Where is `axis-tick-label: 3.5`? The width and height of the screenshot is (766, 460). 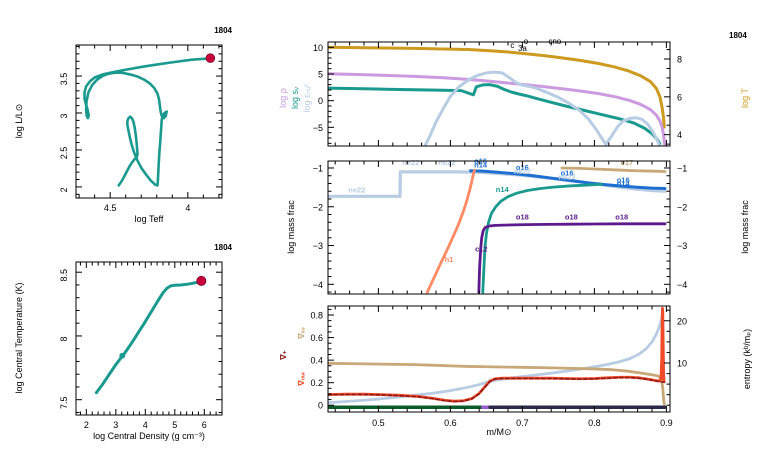
axis-tick-label: 3.5 is located at coordinates (64, 79).